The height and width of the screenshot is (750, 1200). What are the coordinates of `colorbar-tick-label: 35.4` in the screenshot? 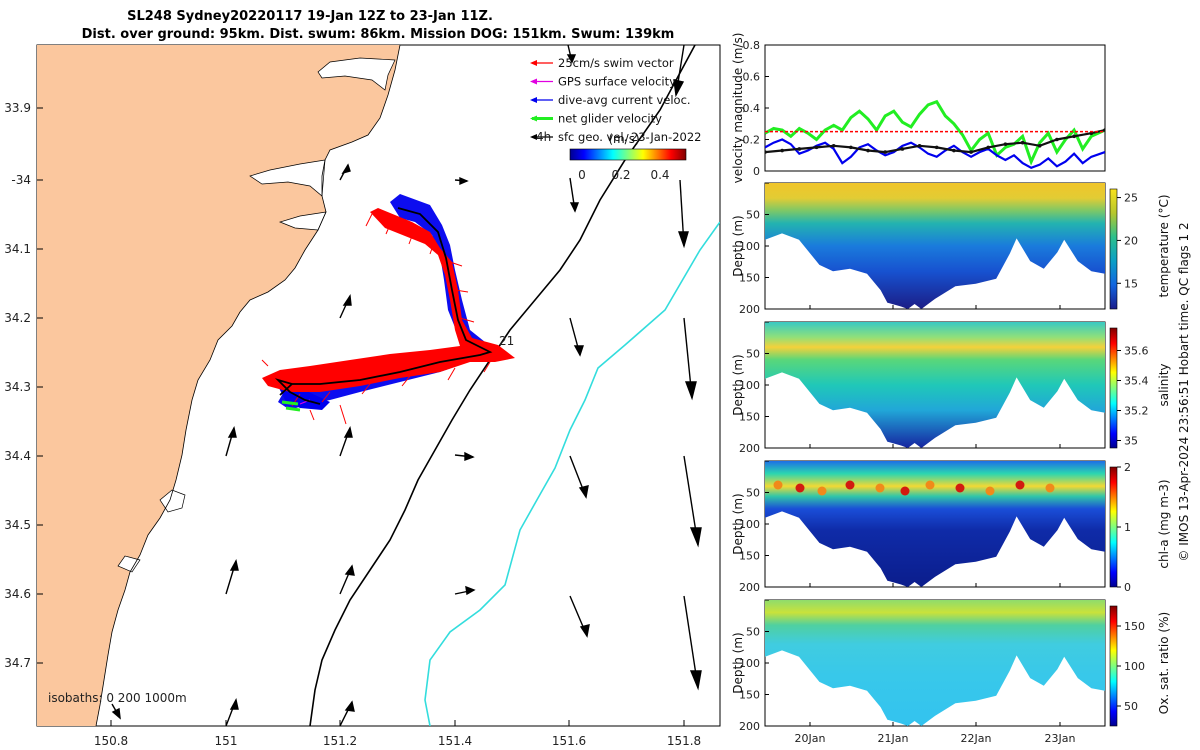 It's located at (1136, 381).